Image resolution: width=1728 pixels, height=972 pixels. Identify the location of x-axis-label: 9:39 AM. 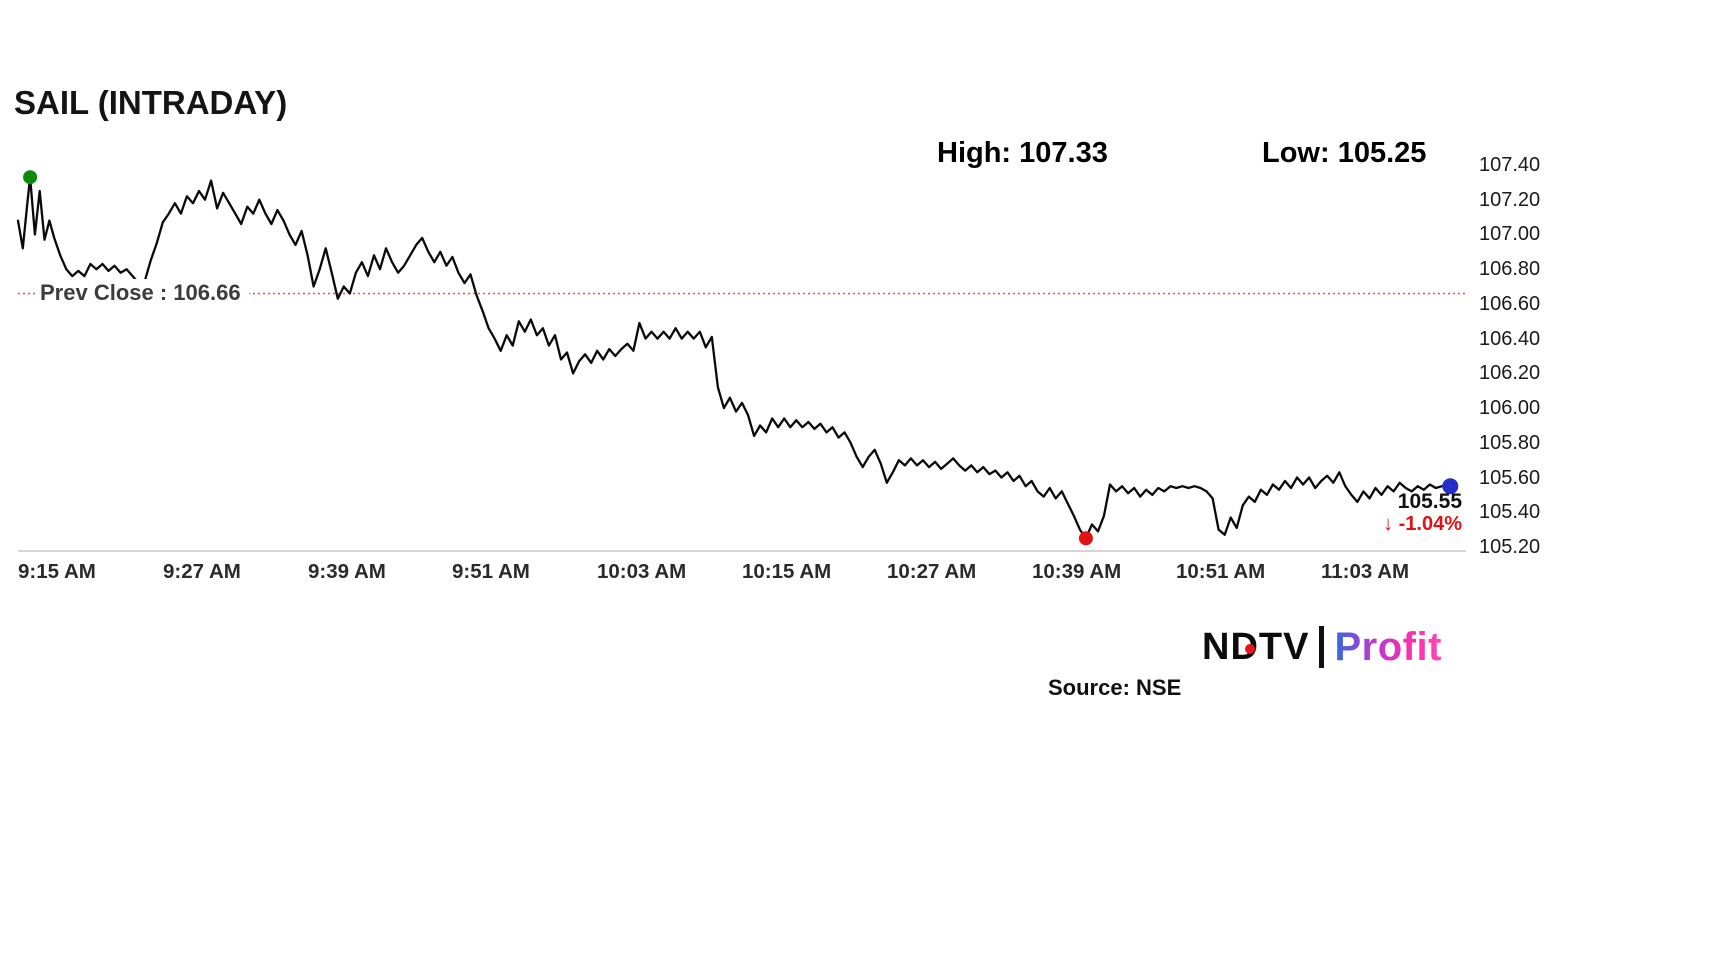
(347, 571).